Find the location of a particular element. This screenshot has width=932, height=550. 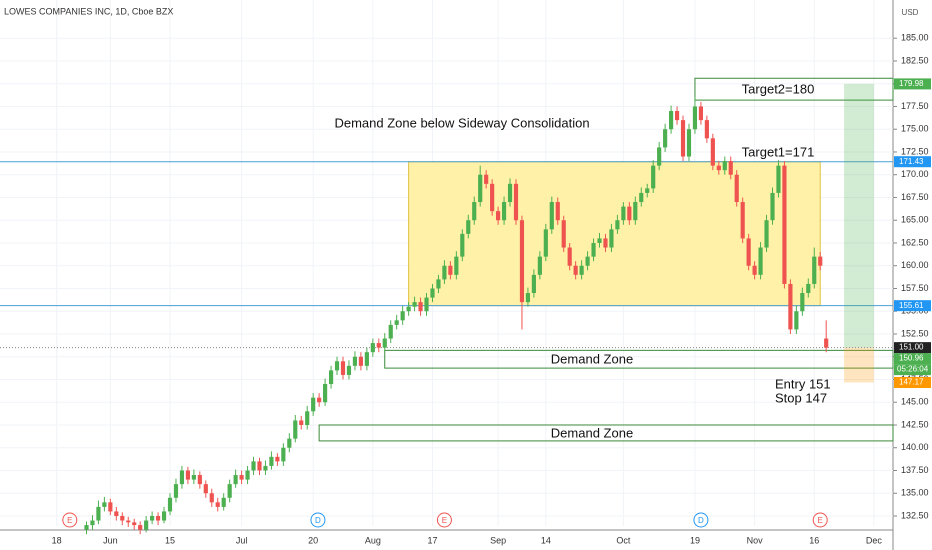

y-tick-label: 165.00 is located at coordinates (915, 220).